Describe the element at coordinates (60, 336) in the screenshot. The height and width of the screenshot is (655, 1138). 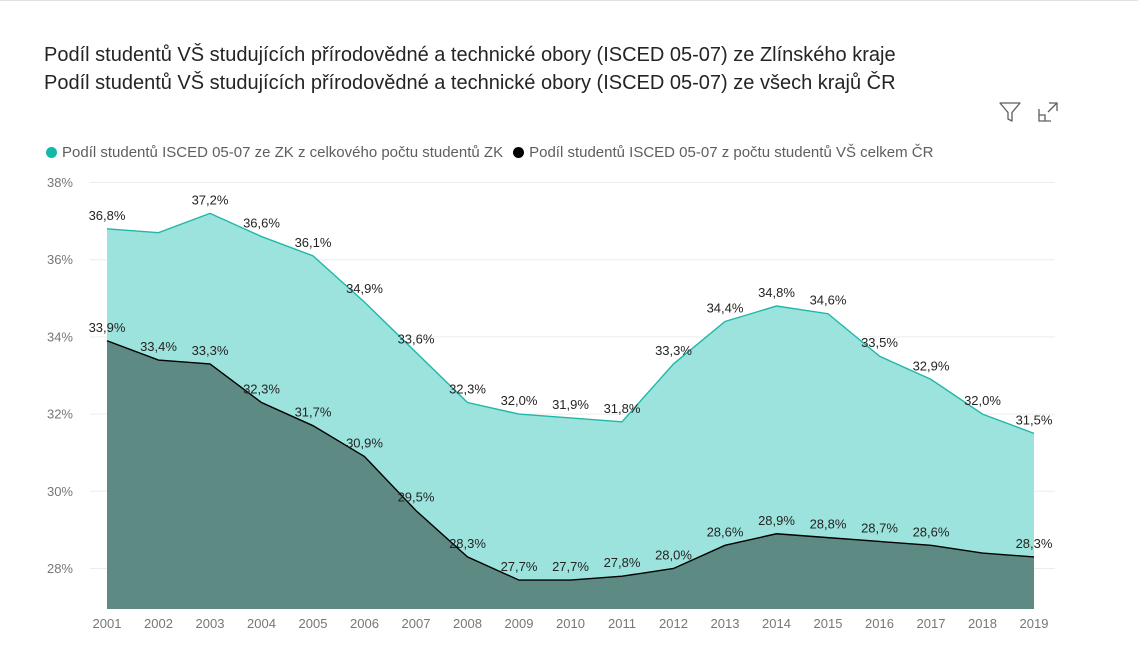
I see `y-tick-label: 34%` at that location.